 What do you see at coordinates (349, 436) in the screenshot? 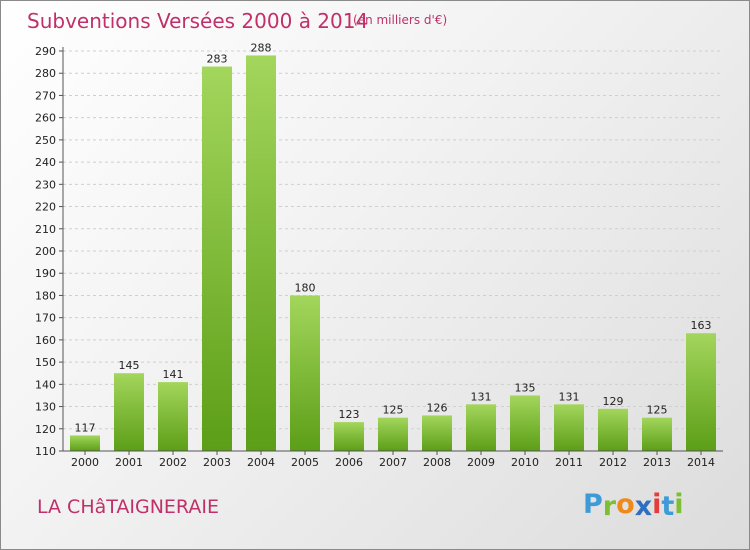
I see `bar-2006` at bounding box center [349, 436].